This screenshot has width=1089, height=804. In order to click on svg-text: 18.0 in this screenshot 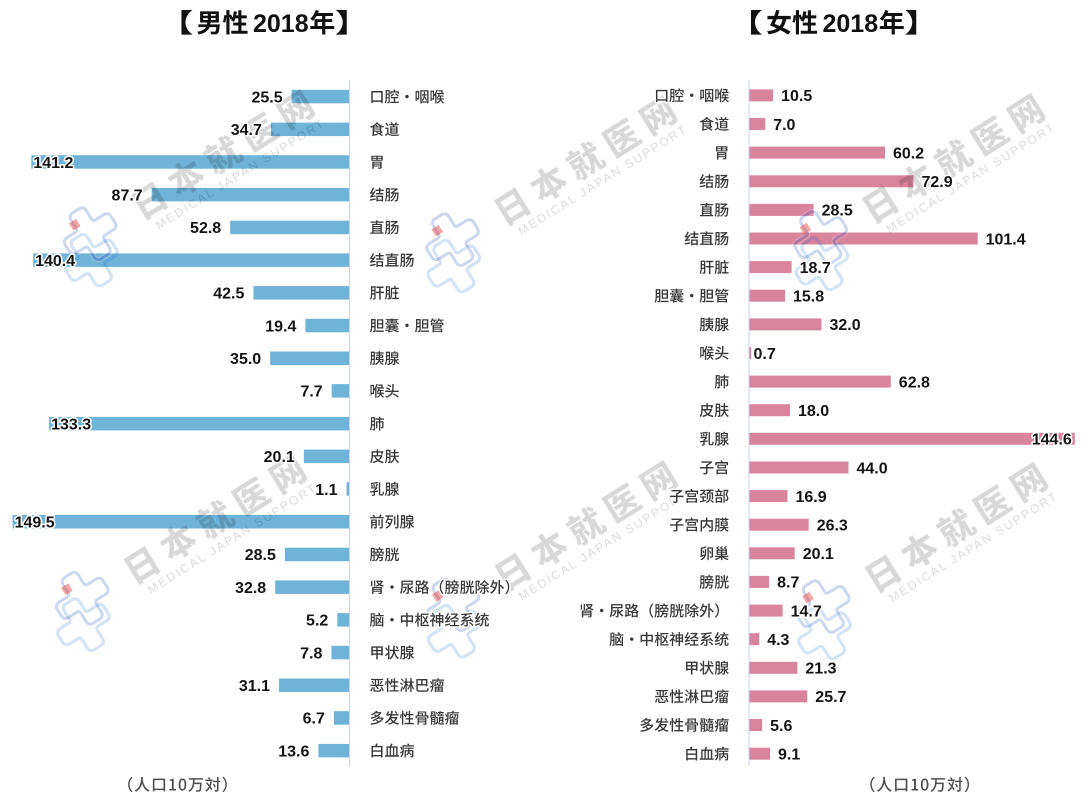, I will do `click(813, 411)`.